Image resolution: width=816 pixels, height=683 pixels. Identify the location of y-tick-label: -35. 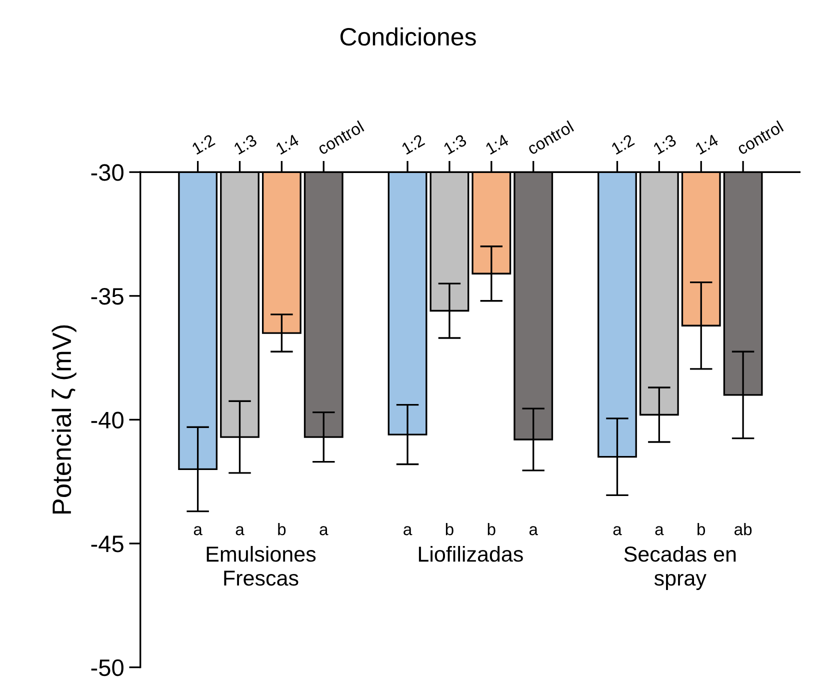
(107, 296).